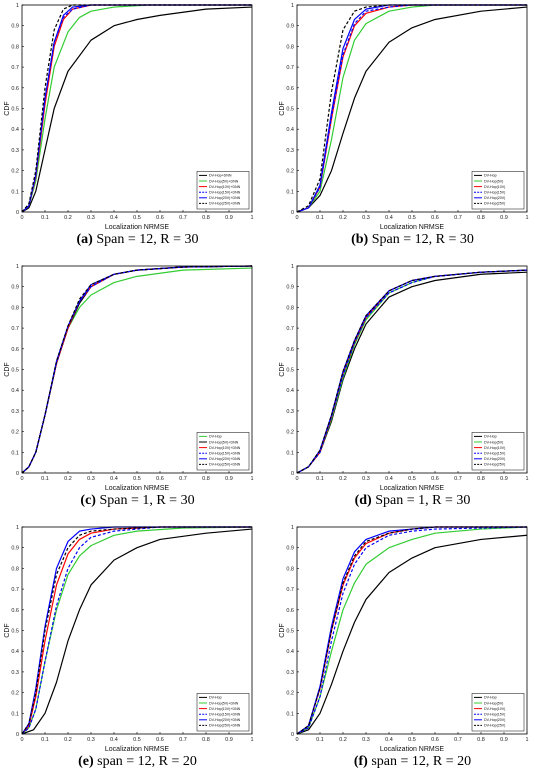 The height and width of the screenshot is (783, 550). What do you see at coordinates (292, 735) in the screenshot?
I see `y-tick-label: 0` at bounding box center [292, 735].